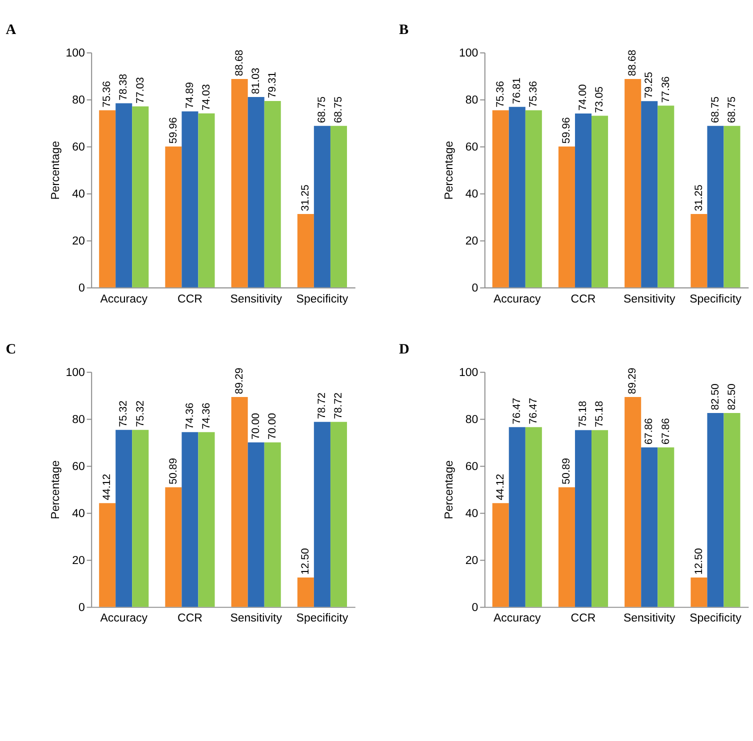  What do you see at coordinates (517, 618) in the screenshot?
I see `x-tick-label: Accuracy` at bounding box center [517, 618].